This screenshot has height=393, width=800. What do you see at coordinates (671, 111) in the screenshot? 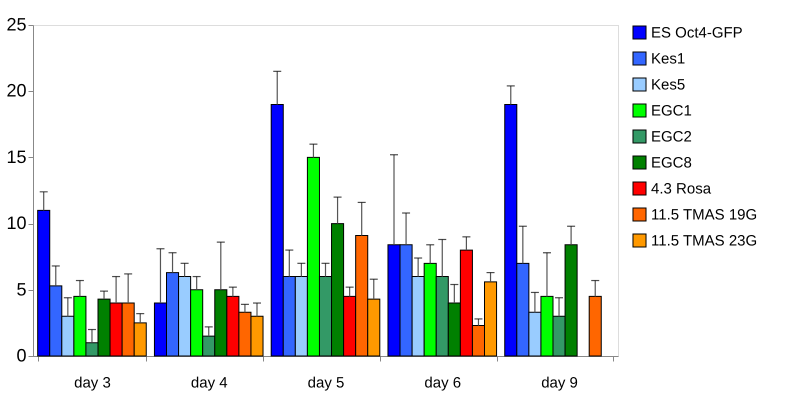
I see `legend-label: EGC1` at bounding box center [671, 111].